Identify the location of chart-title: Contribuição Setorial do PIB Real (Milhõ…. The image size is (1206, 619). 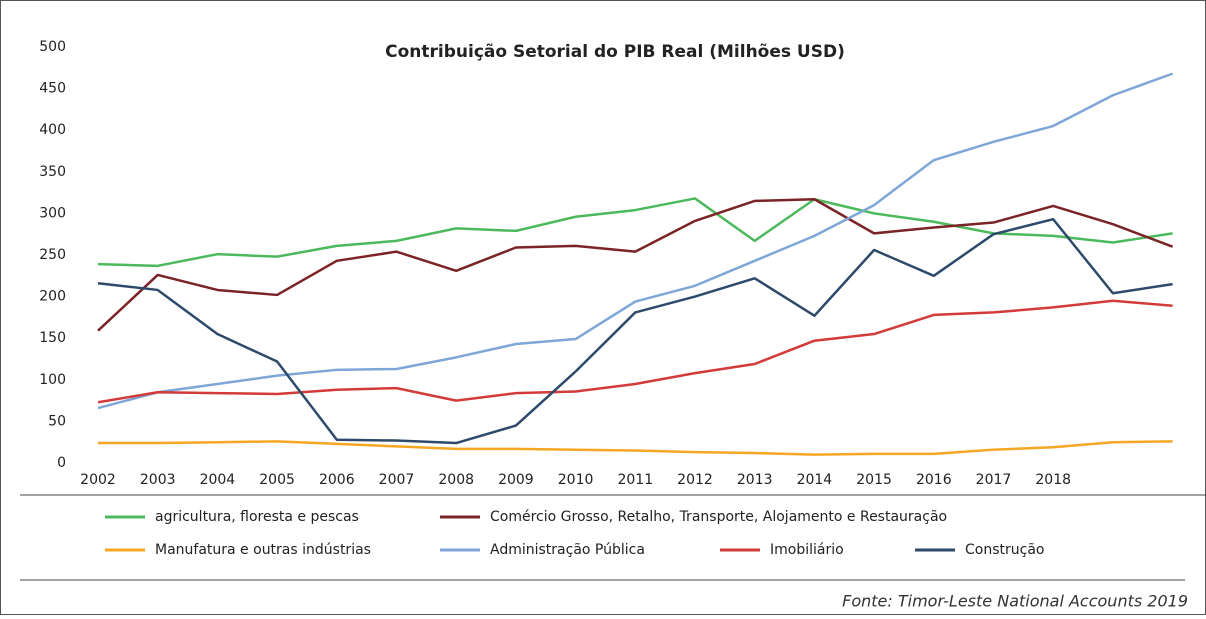
(615, 52).